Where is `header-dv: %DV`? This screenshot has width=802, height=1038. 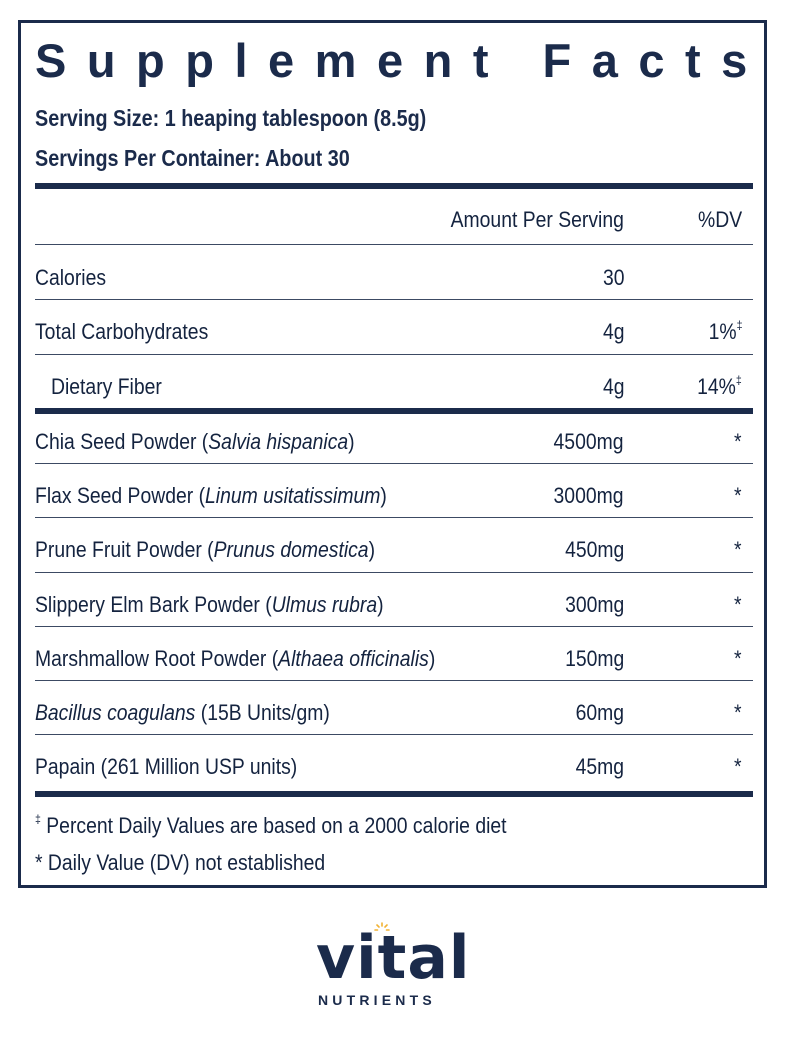
header-dv: %DV is located at coordinates (719, 219).